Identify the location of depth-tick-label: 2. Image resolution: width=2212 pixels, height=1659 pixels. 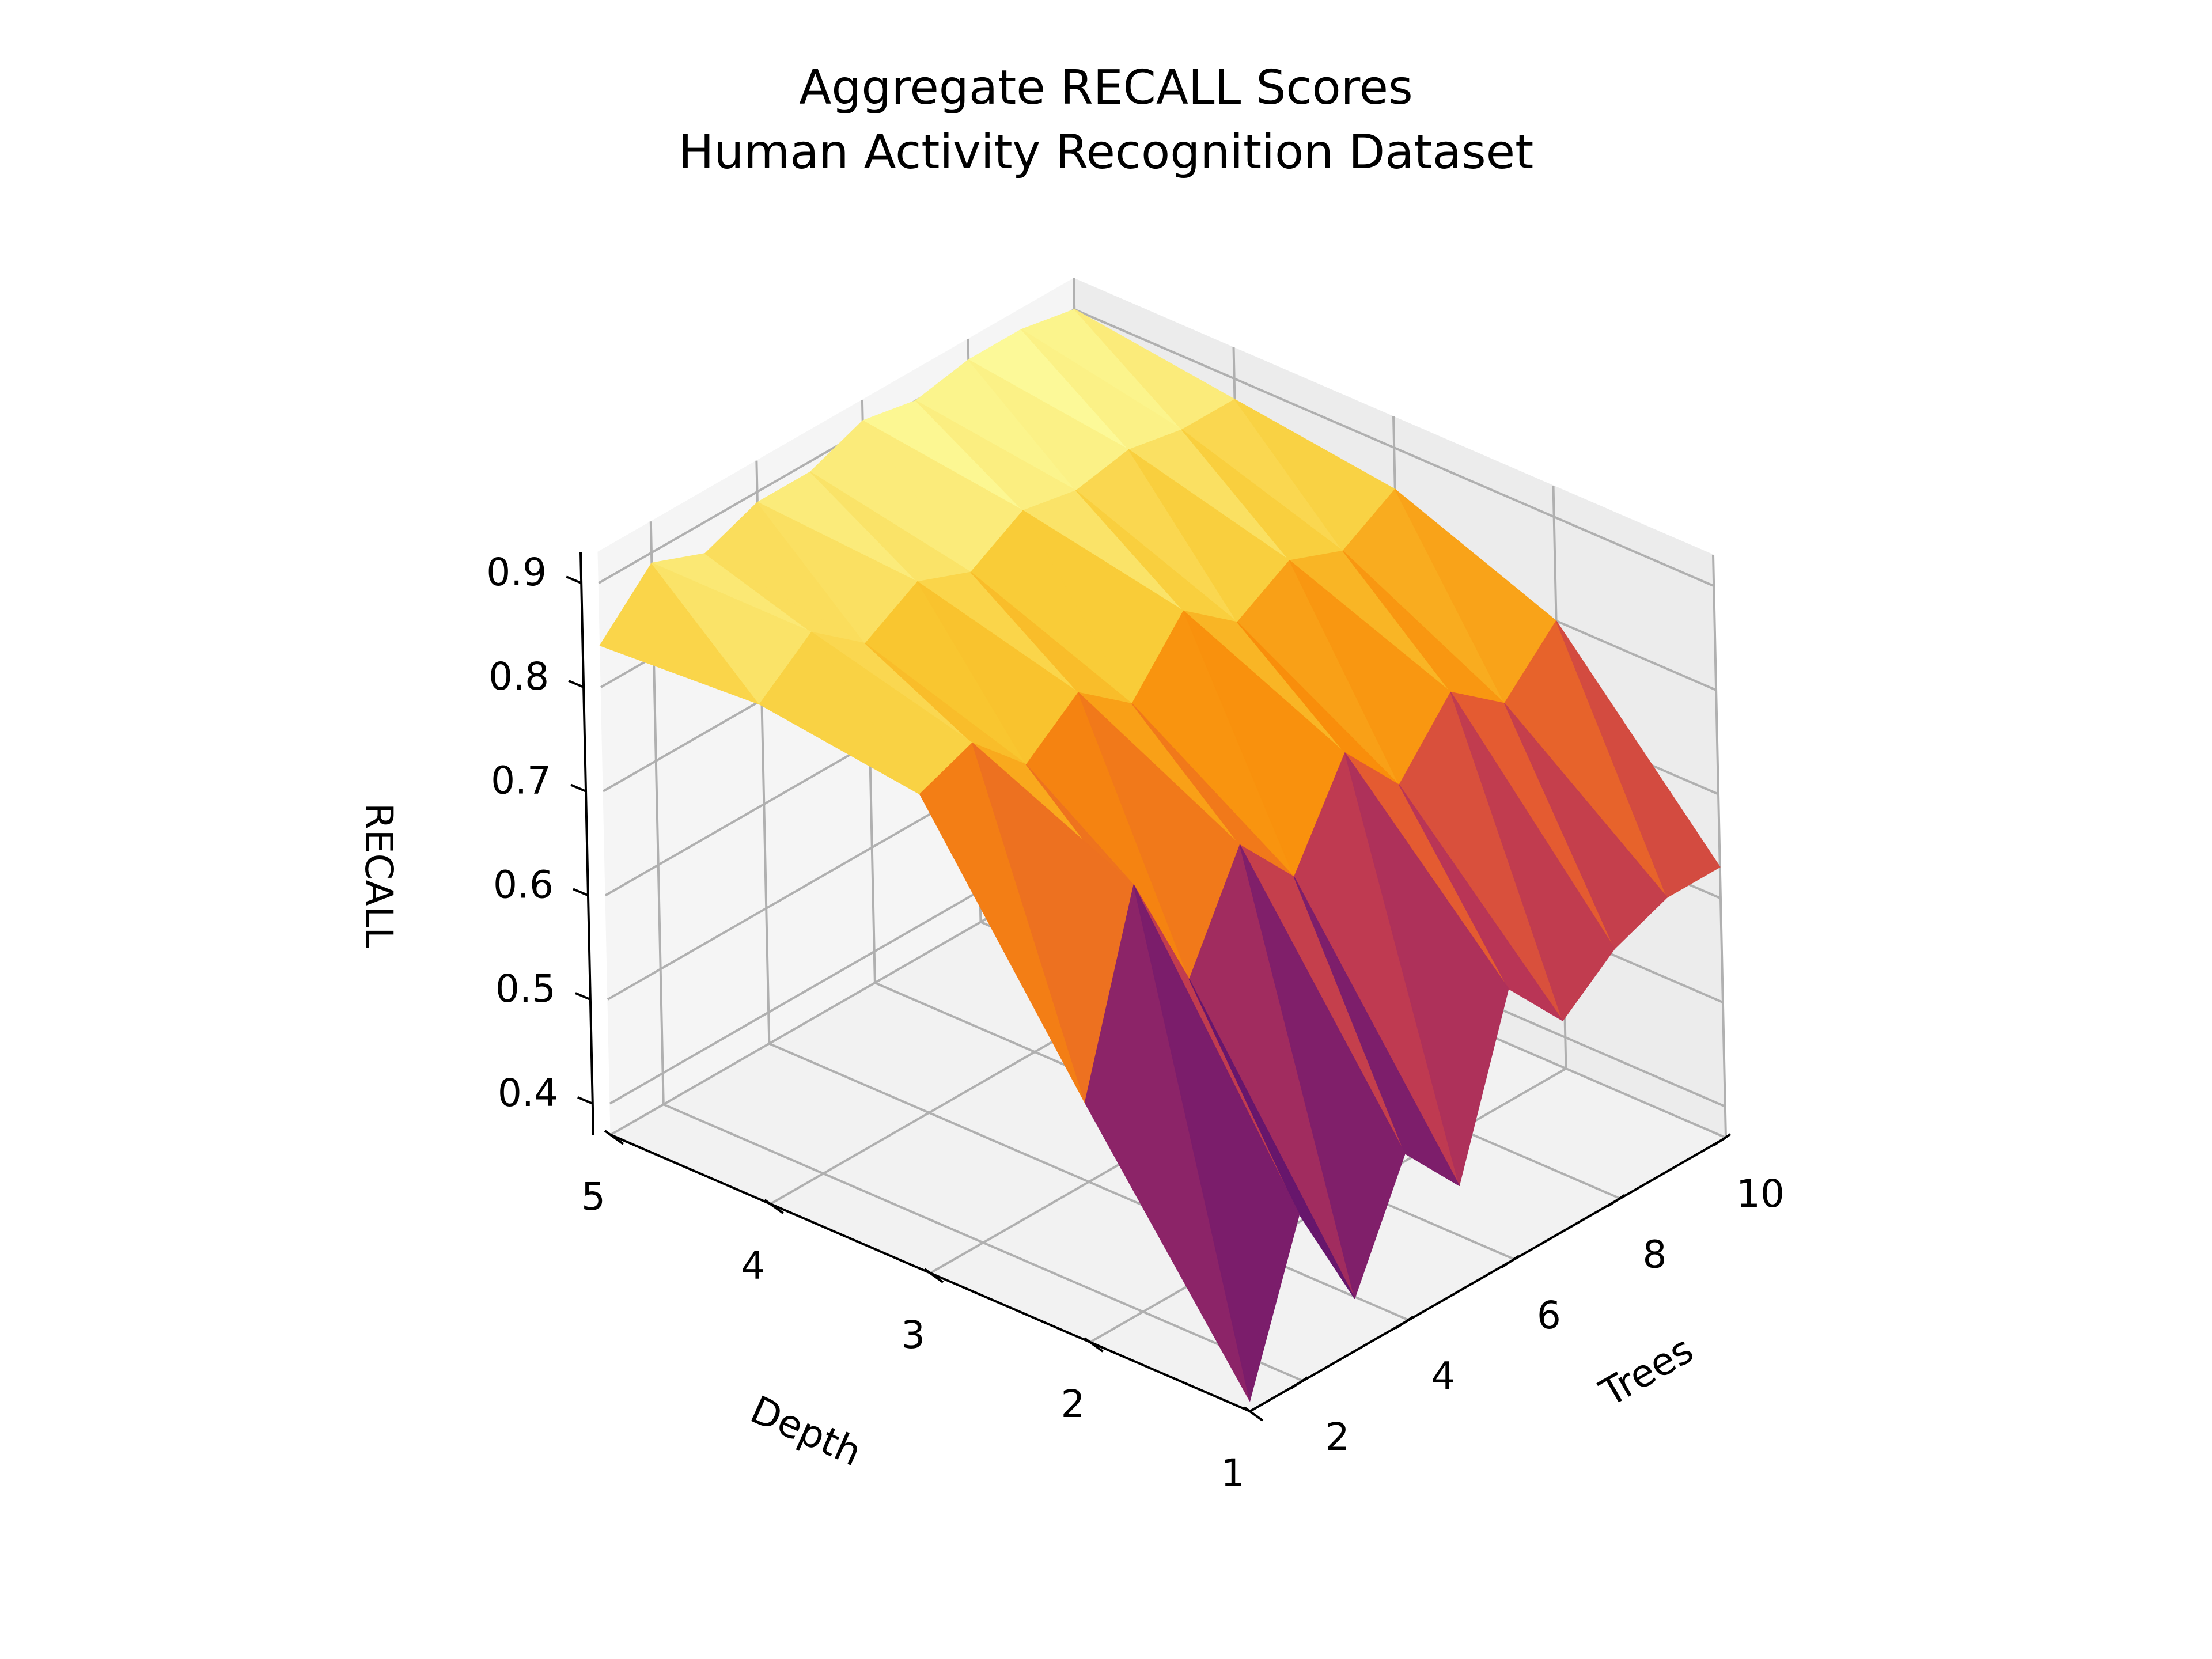
(1073, 1404).